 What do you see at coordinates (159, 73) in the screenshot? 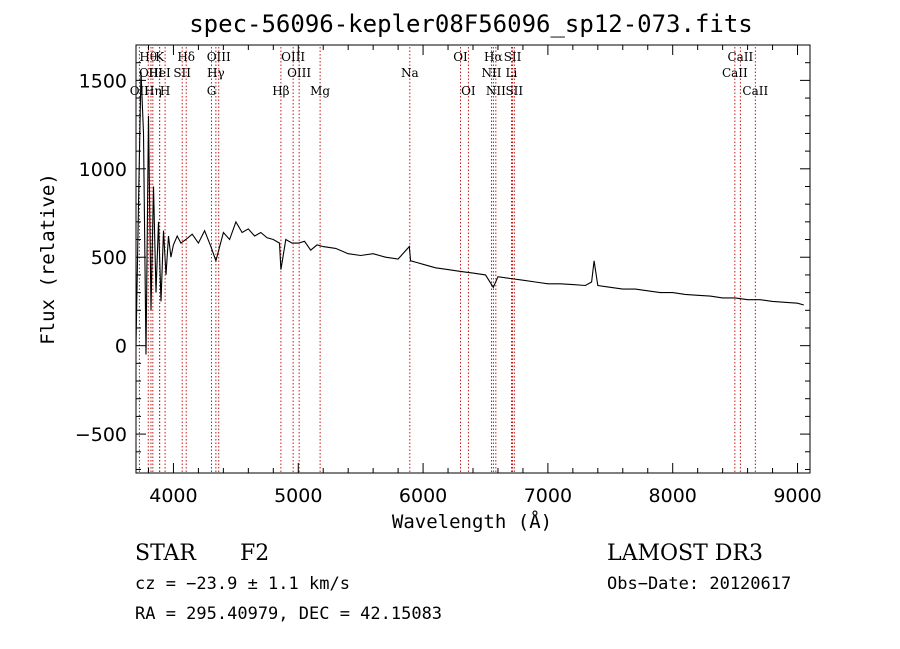
I see `emission-line-label: HeI` at bounding box center [159, 73].